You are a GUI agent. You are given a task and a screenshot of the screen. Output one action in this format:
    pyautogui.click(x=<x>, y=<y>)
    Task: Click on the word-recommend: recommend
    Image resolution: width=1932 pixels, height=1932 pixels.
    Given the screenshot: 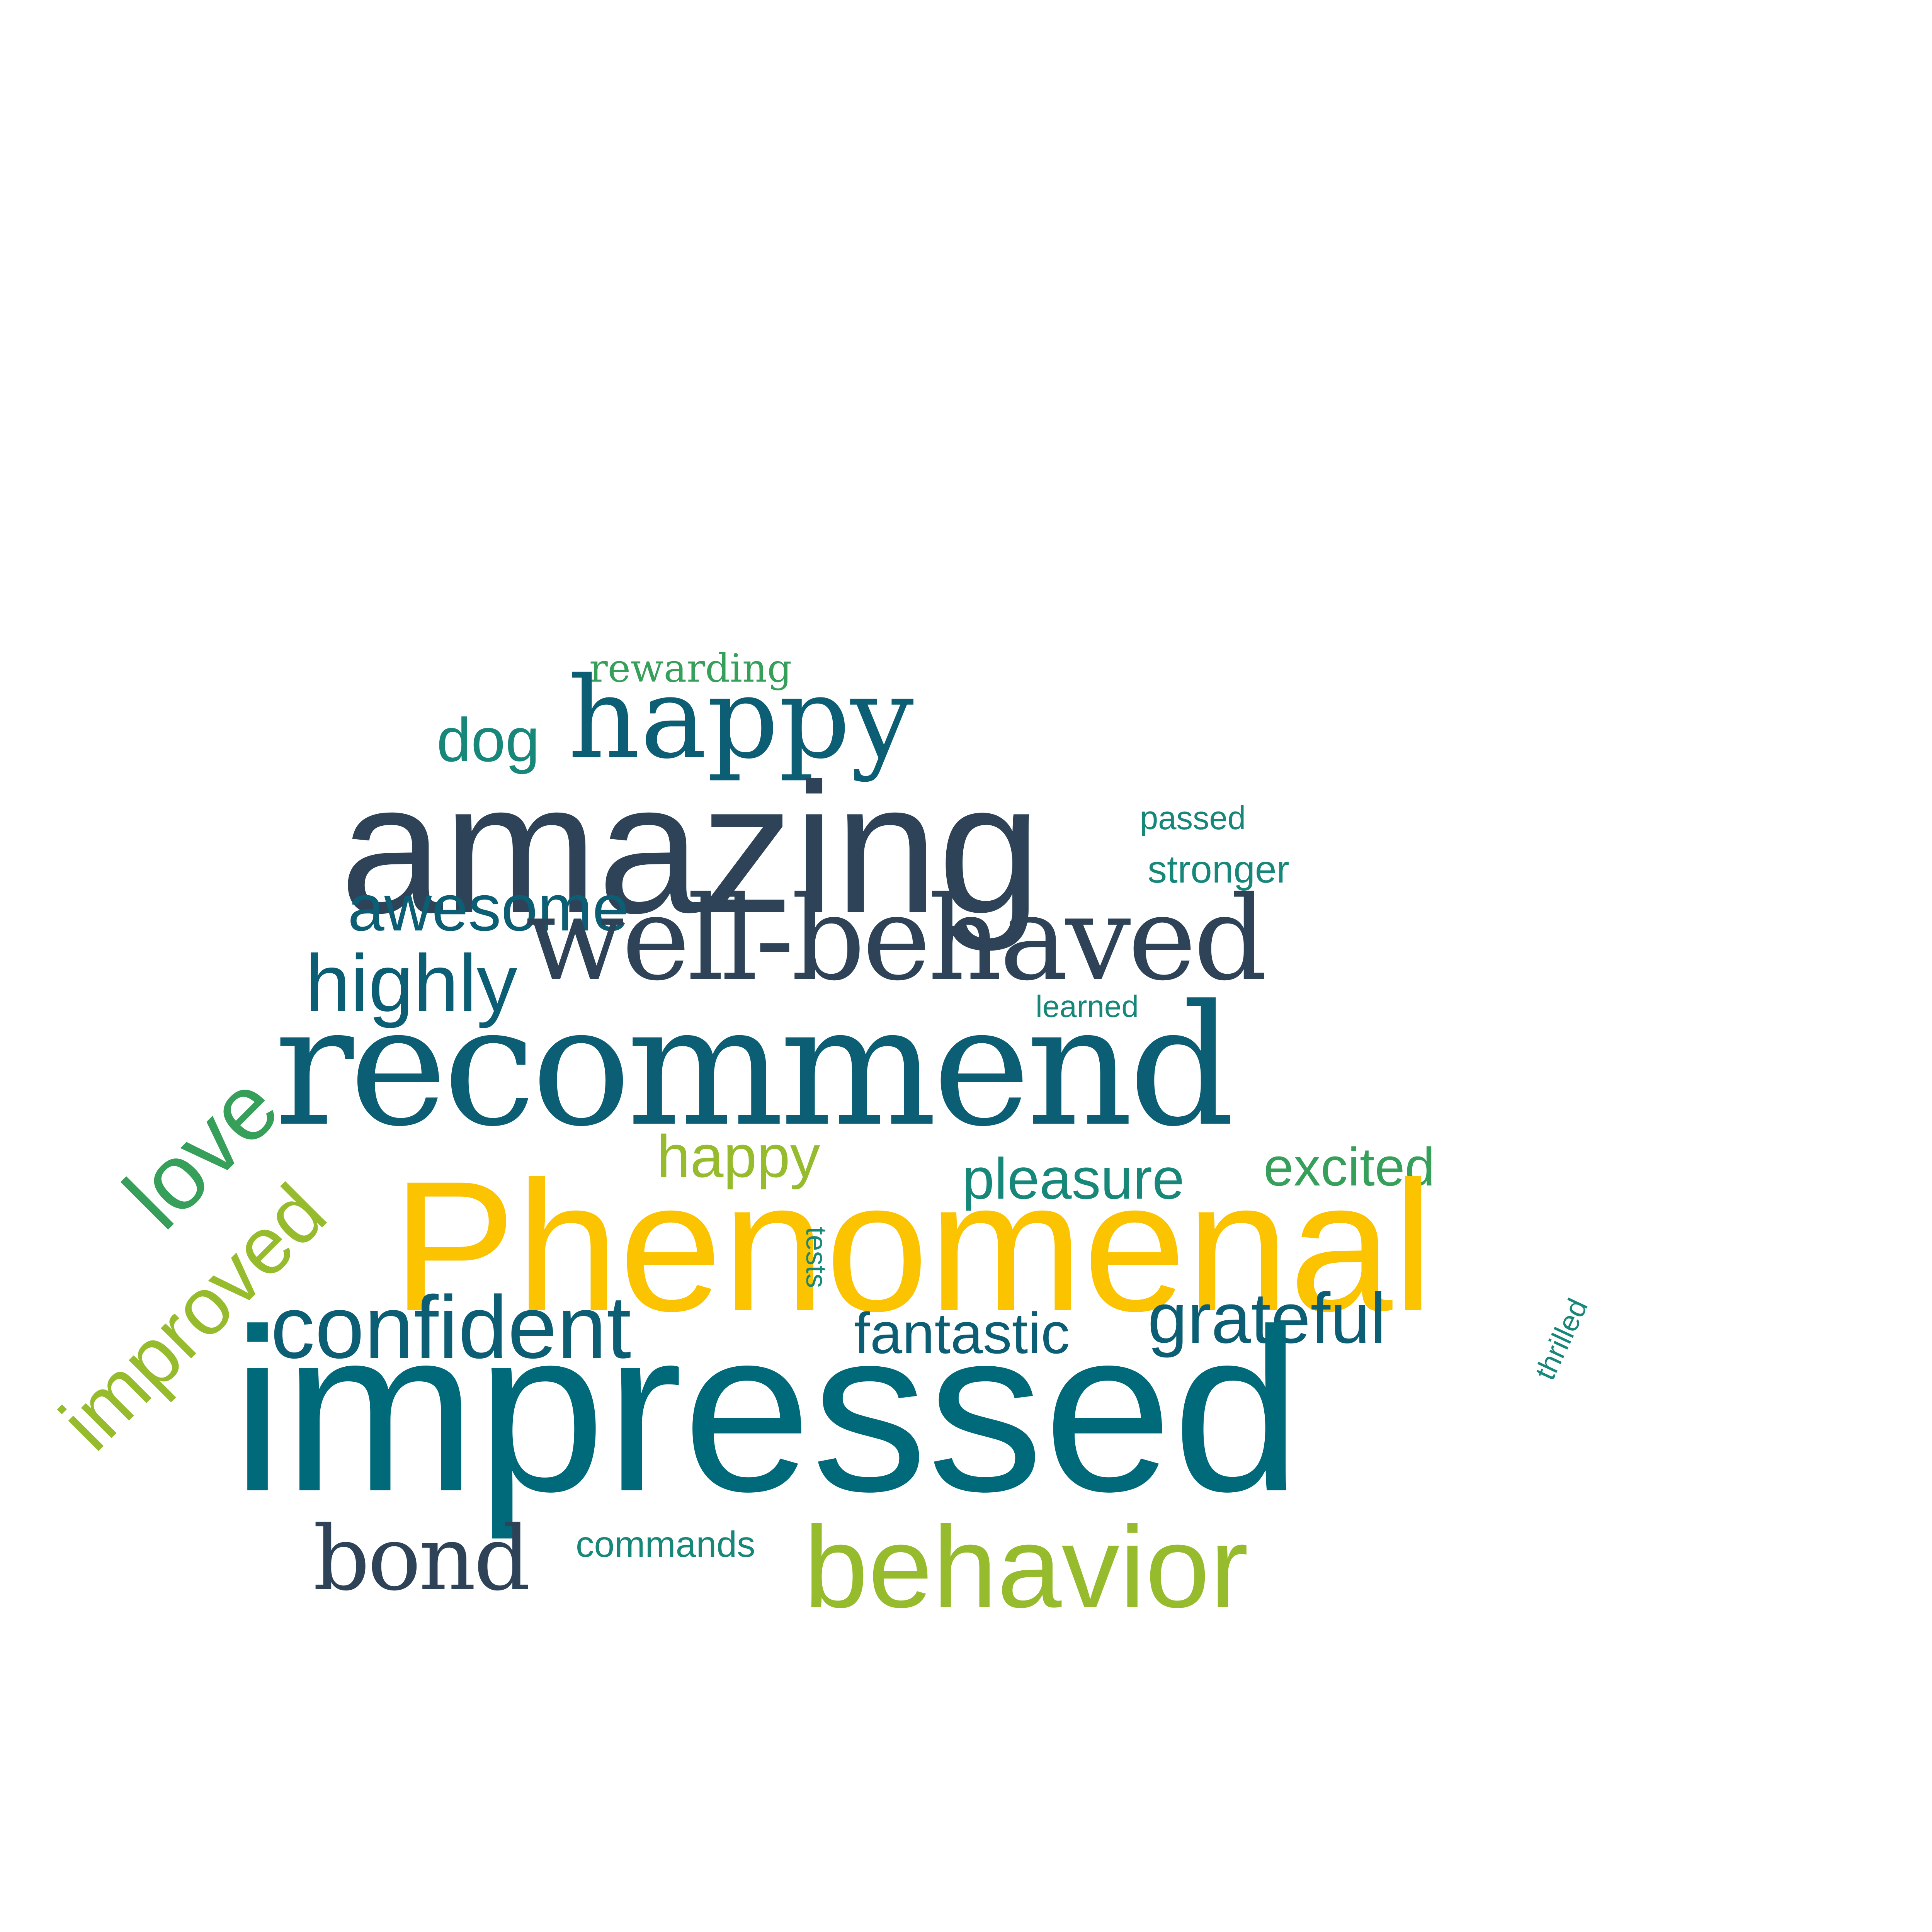 What is the action you would take?
    pyautogui.click(x=755, y=1066)
    